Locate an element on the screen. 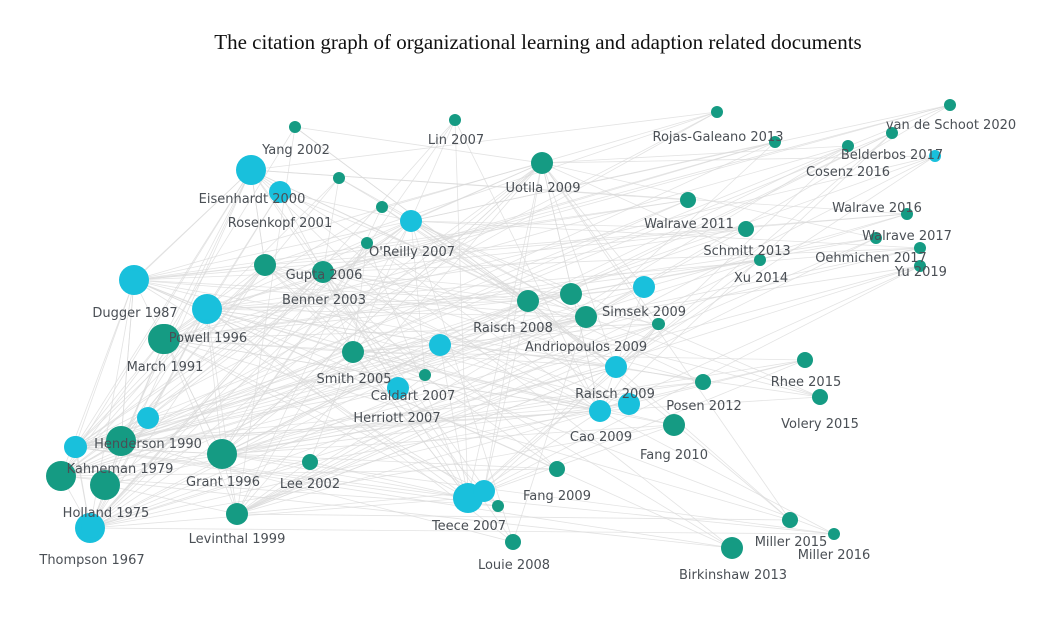  node-henderson1990 is located at coordinates (121, 441).